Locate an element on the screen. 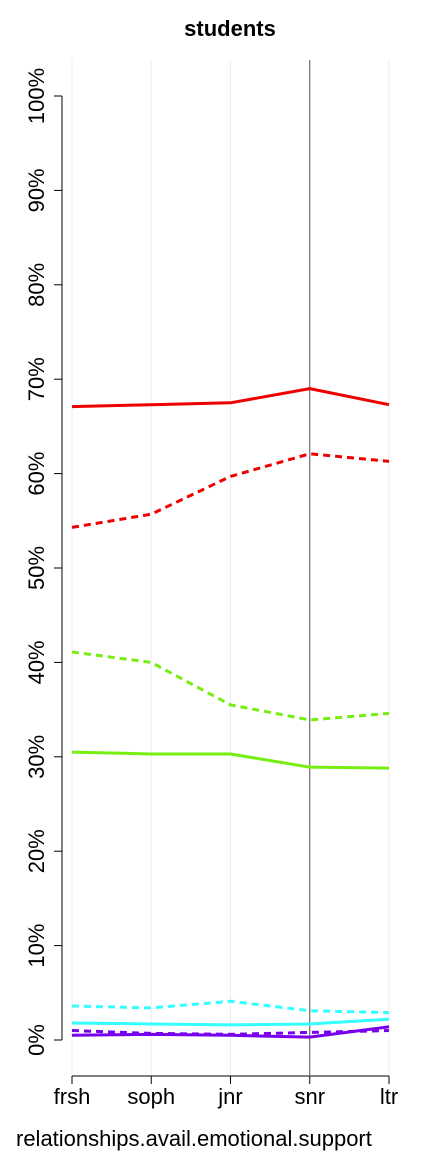  chart-title: students is located at coordinates (230, 28).